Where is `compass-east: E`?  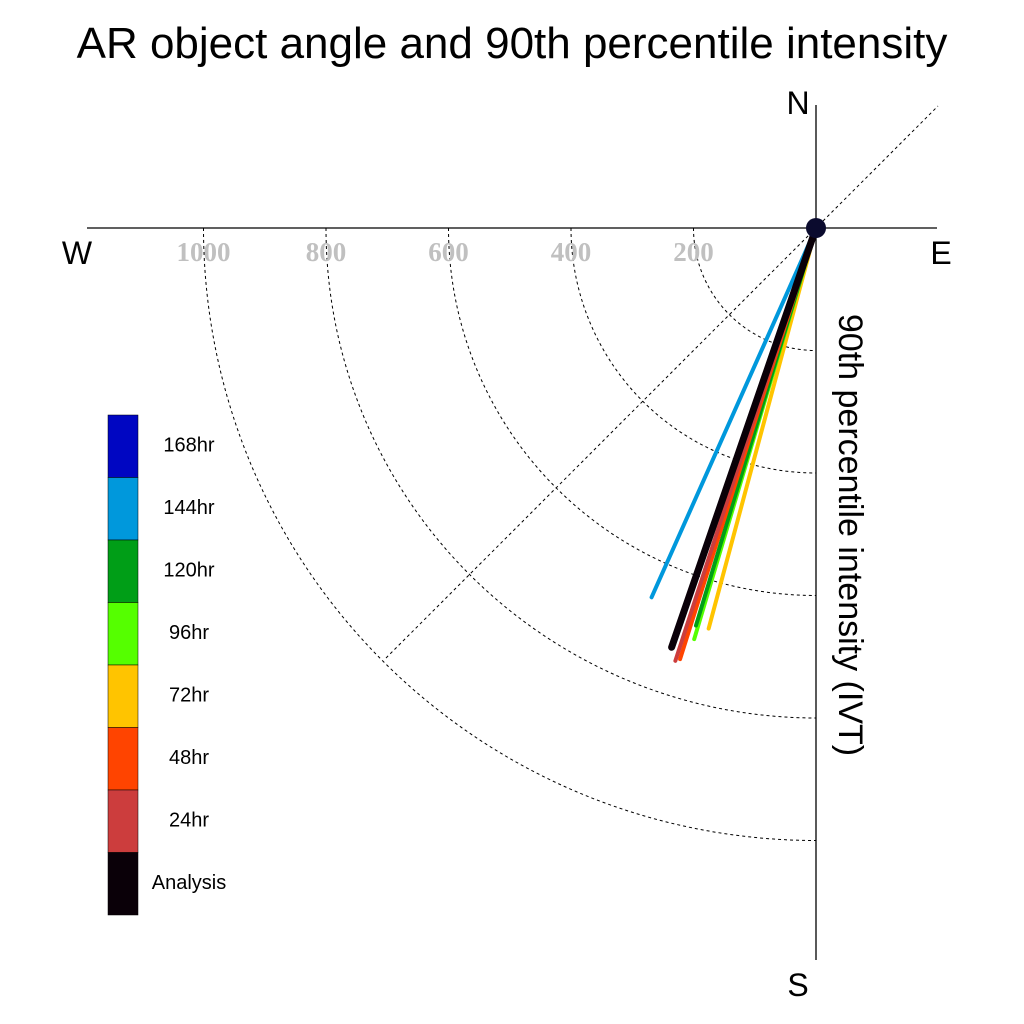 compass-east: E is located at coordinates (940, 253).